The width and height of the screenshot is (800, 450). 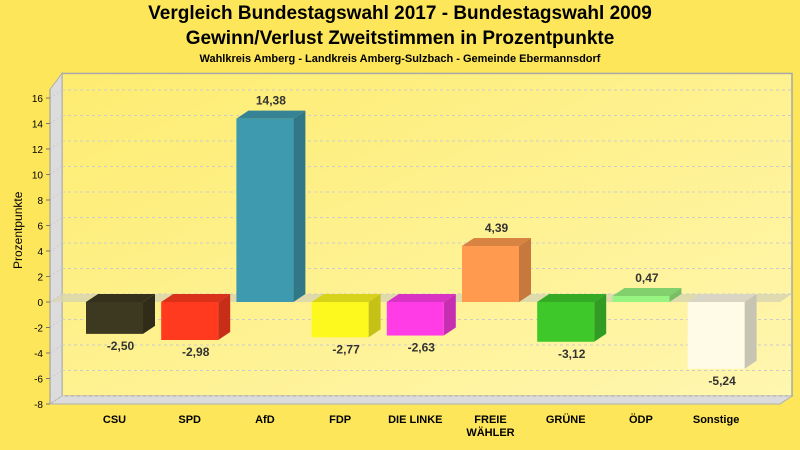 I want to click on data-label: -2,63, so click(x=422, y=348).